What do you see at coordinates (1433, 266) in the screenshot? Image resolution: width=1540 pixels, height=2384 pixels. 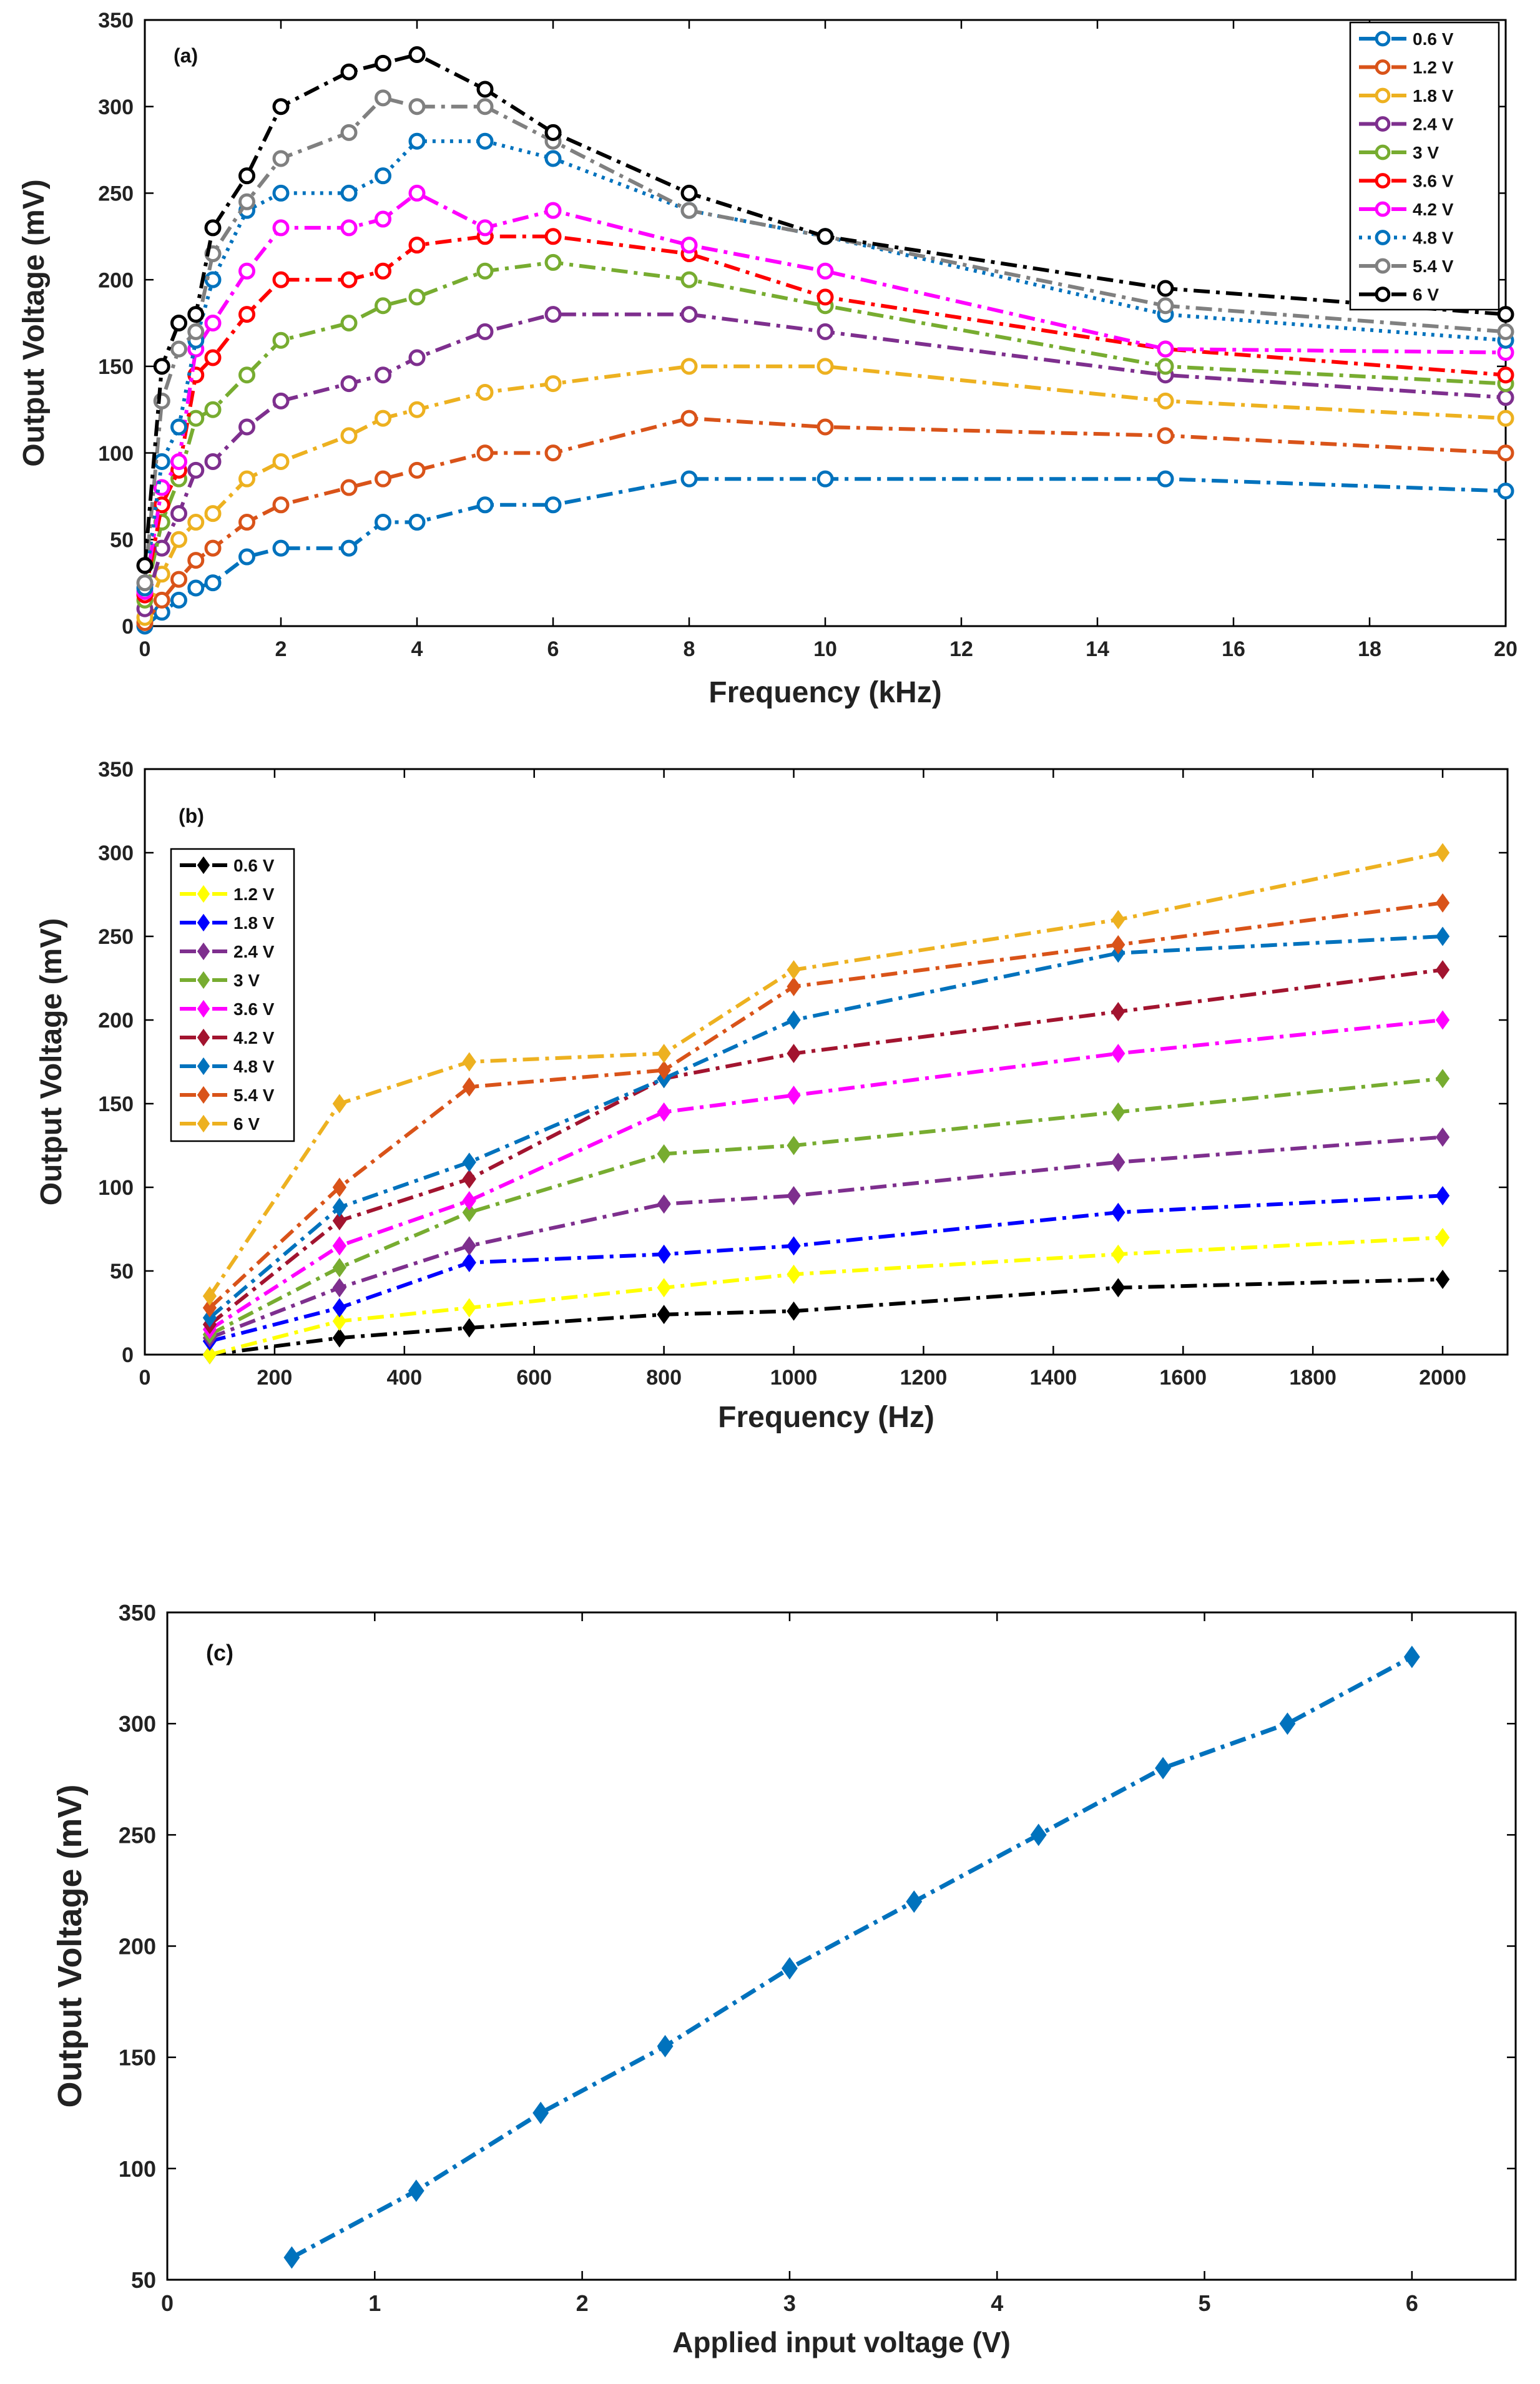 I see `legend-label: 5.4 V` at bounding box center [1433, 266].